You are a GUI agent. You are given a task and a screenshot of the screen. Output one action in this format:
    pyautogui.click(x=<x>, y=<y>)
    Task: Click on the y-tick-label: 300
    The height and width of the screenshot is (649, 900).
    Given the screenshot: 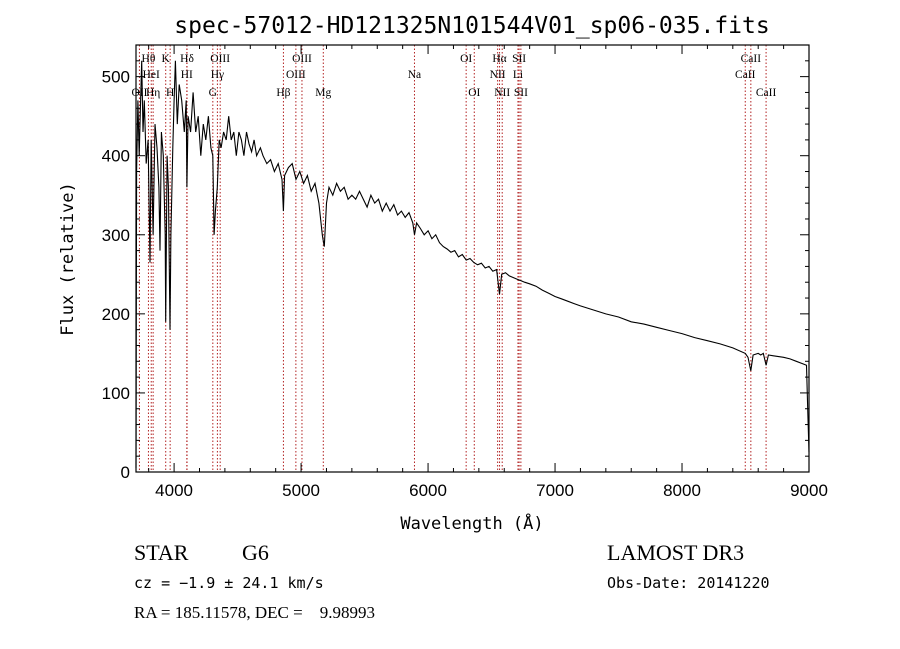 What is the action you would take?
    pyautogui.click(x=116, y=235)
    